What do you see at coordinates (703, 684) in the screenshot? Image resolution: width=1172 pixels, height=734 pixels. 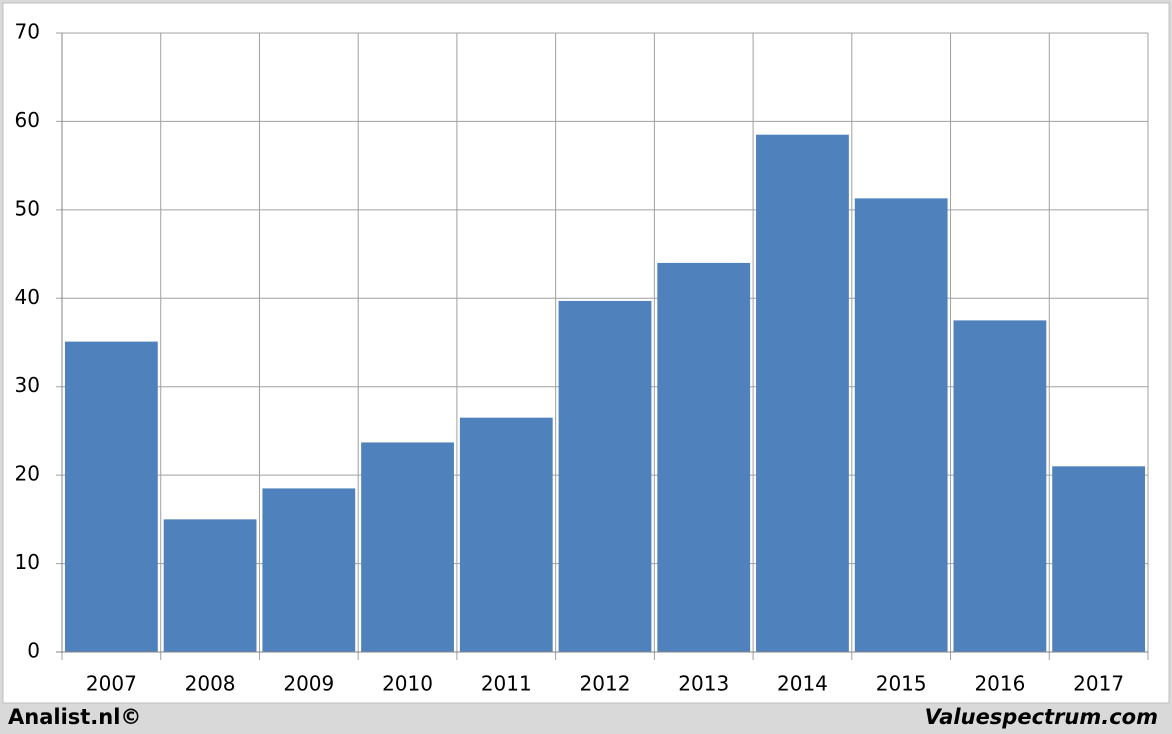 I see `x-tick-label: 2013` at bounding box center [703, 684].